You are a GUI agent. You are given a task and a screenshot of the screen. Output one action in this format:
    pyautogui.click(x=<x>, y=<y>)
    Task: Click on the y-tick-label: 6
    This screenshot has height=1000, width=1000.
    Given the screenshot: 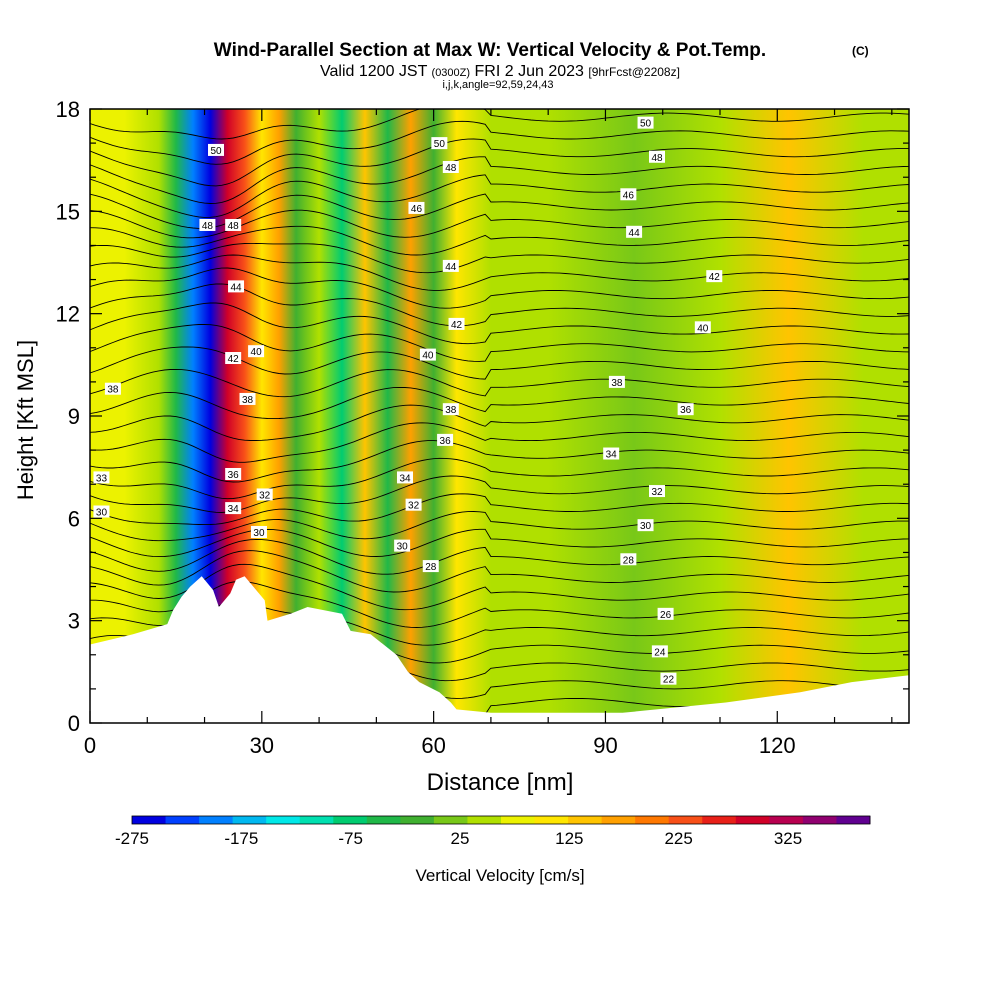 What is the action you would take?
    pyautogui.click(x=74, y=518)
    